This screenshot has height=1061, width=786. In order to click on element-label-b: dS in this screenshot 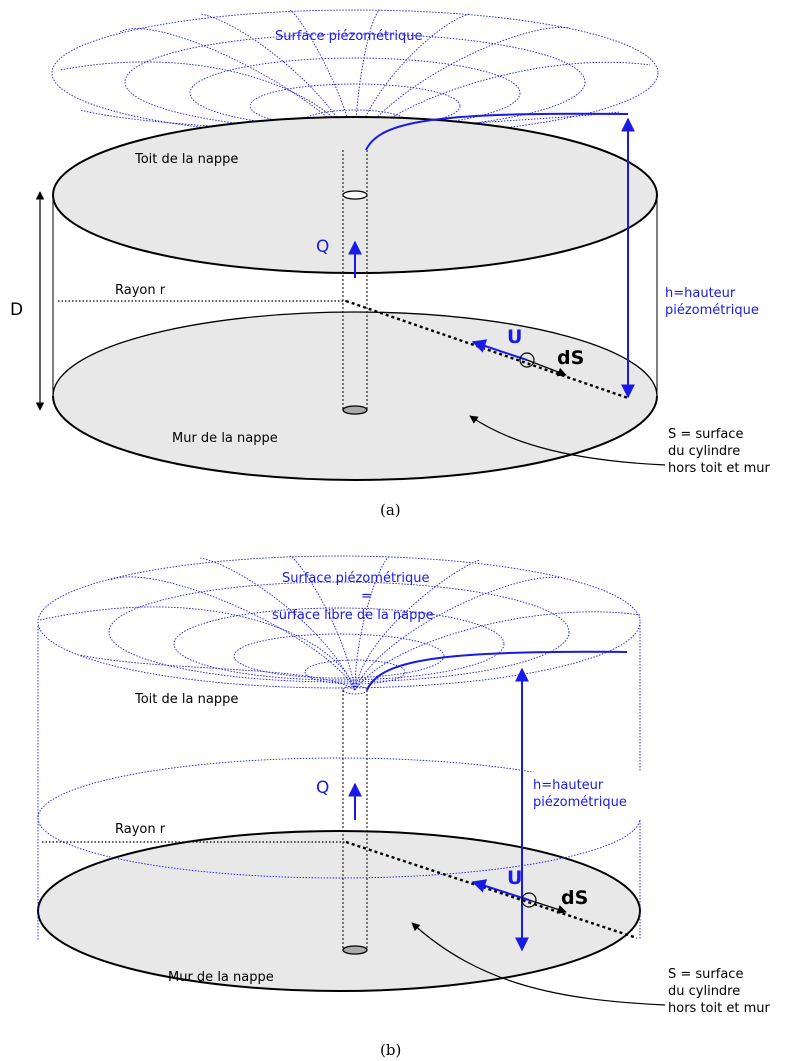, I will do `click(574, 898)`.